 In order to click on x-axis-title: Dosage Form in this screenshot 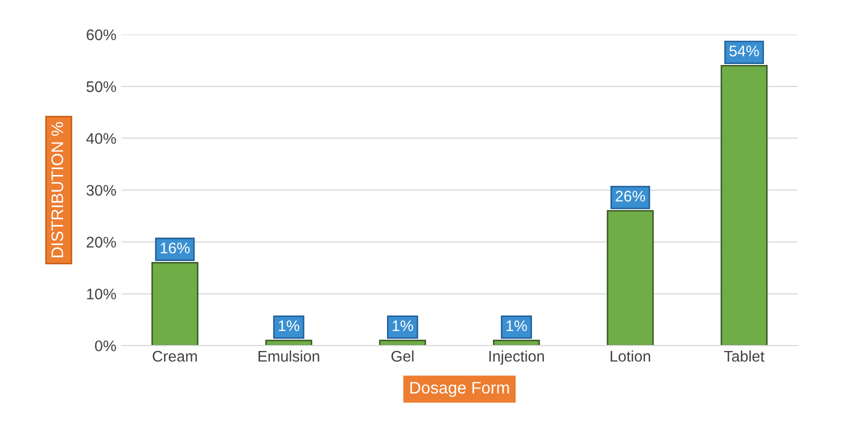, I will do `click(459, 389)`.